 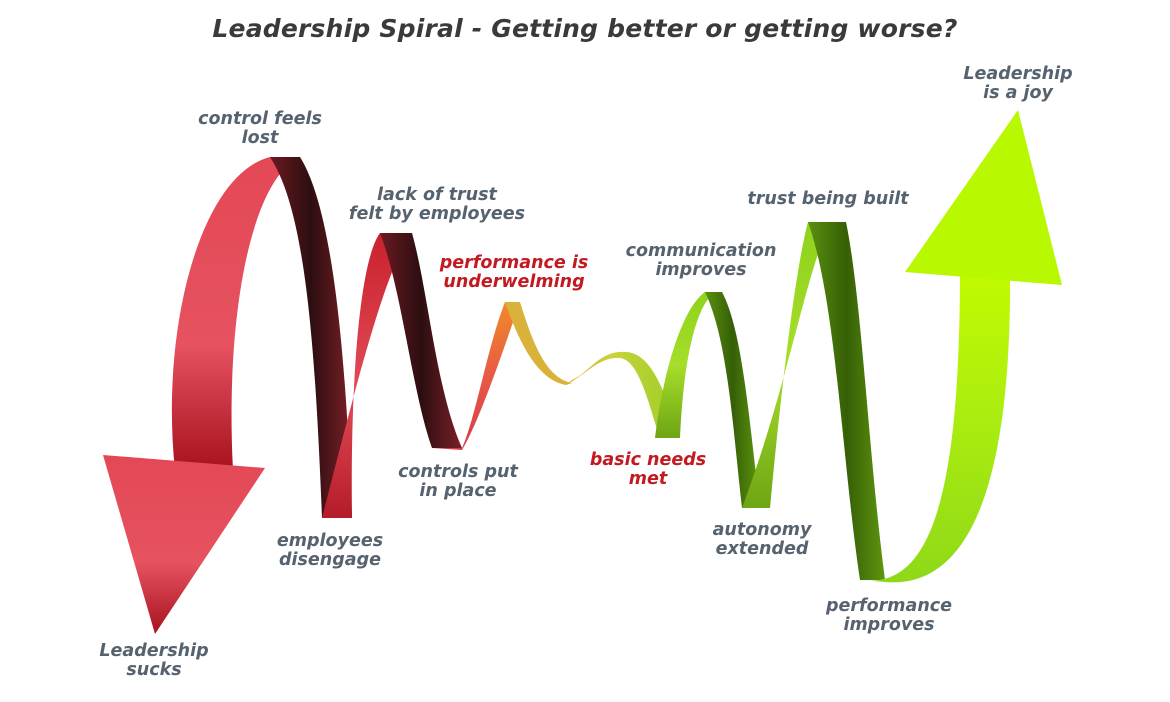 What do you see at coordinates (235, 313) in the screenshot?
I see `down-arrow-shaft` at bounding box center [235, 313].